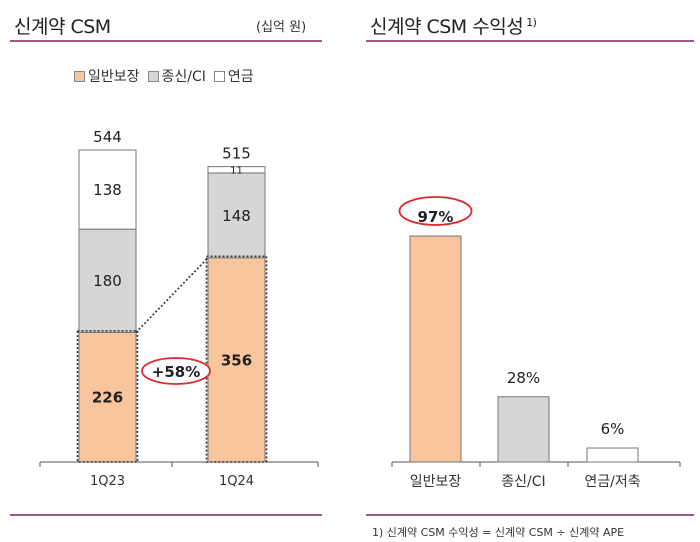 This screenshot has width=700, height=542. I want to click on highlight-outline-general-1q23, so click(107, 396).